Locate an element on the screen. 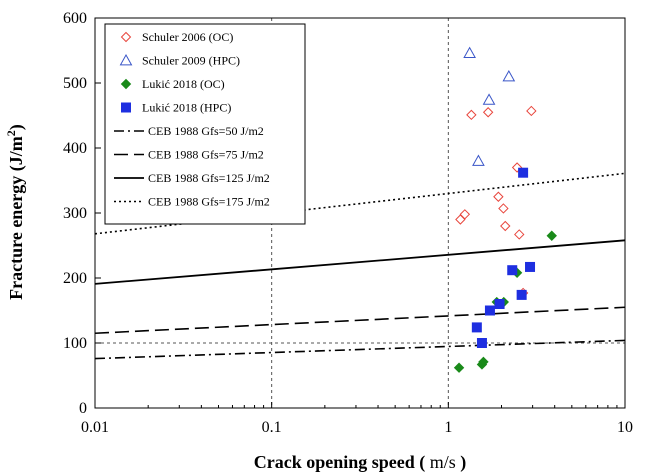 The height and width of the screenshot is (475, 651). data-point-s1-p3 is located at coordinates (531, 111).